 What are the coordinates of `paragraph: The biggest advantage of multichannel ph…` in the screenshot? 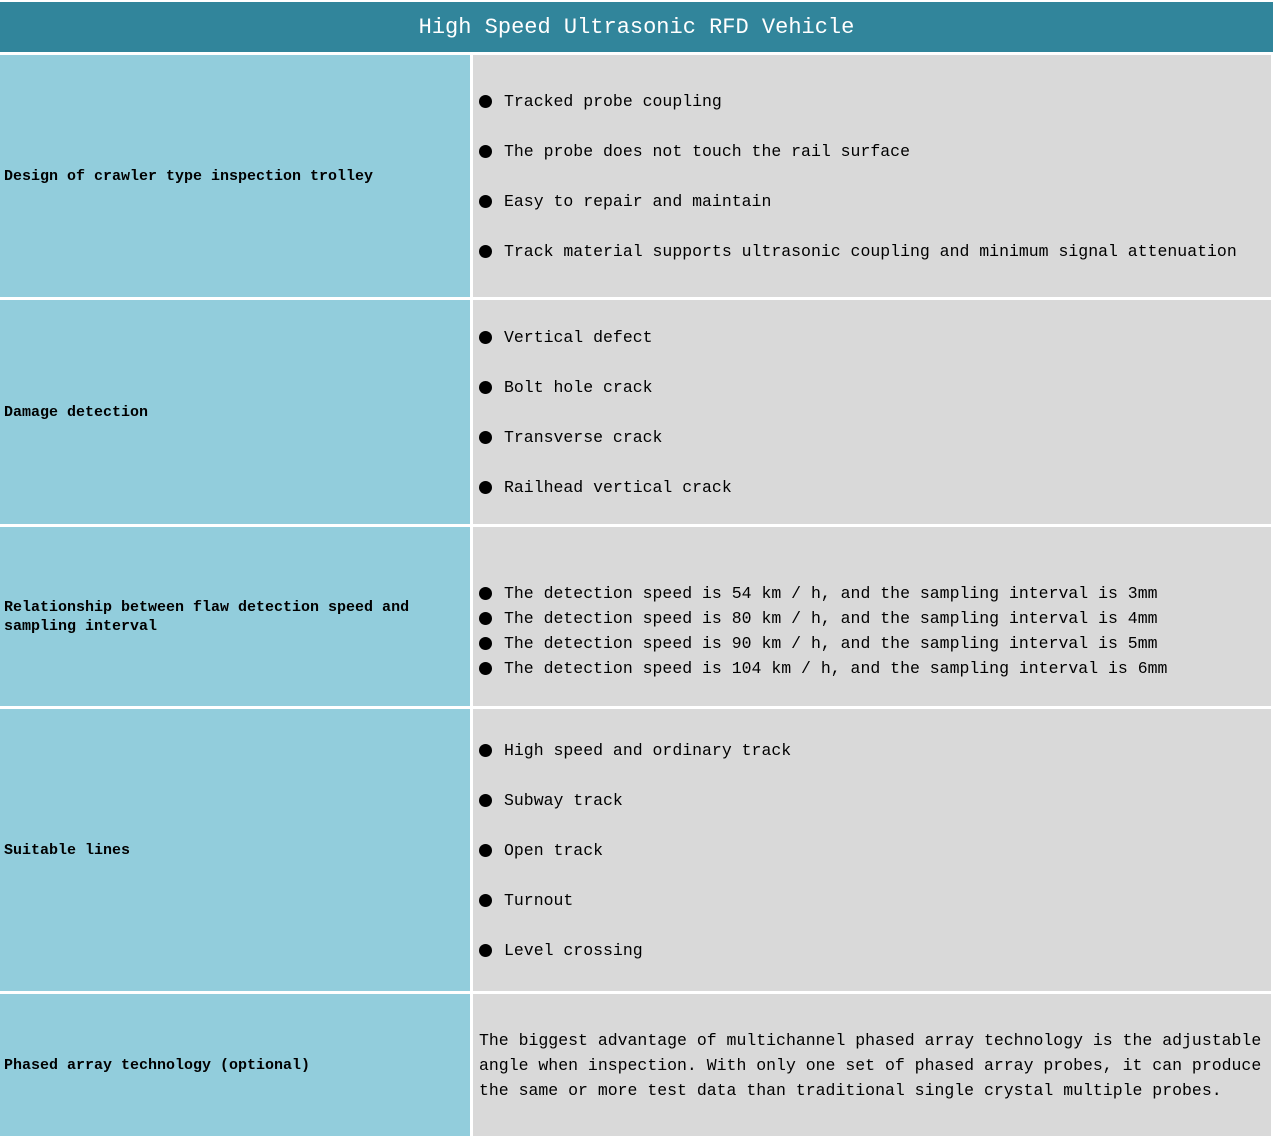 It's located at (870, 1065).